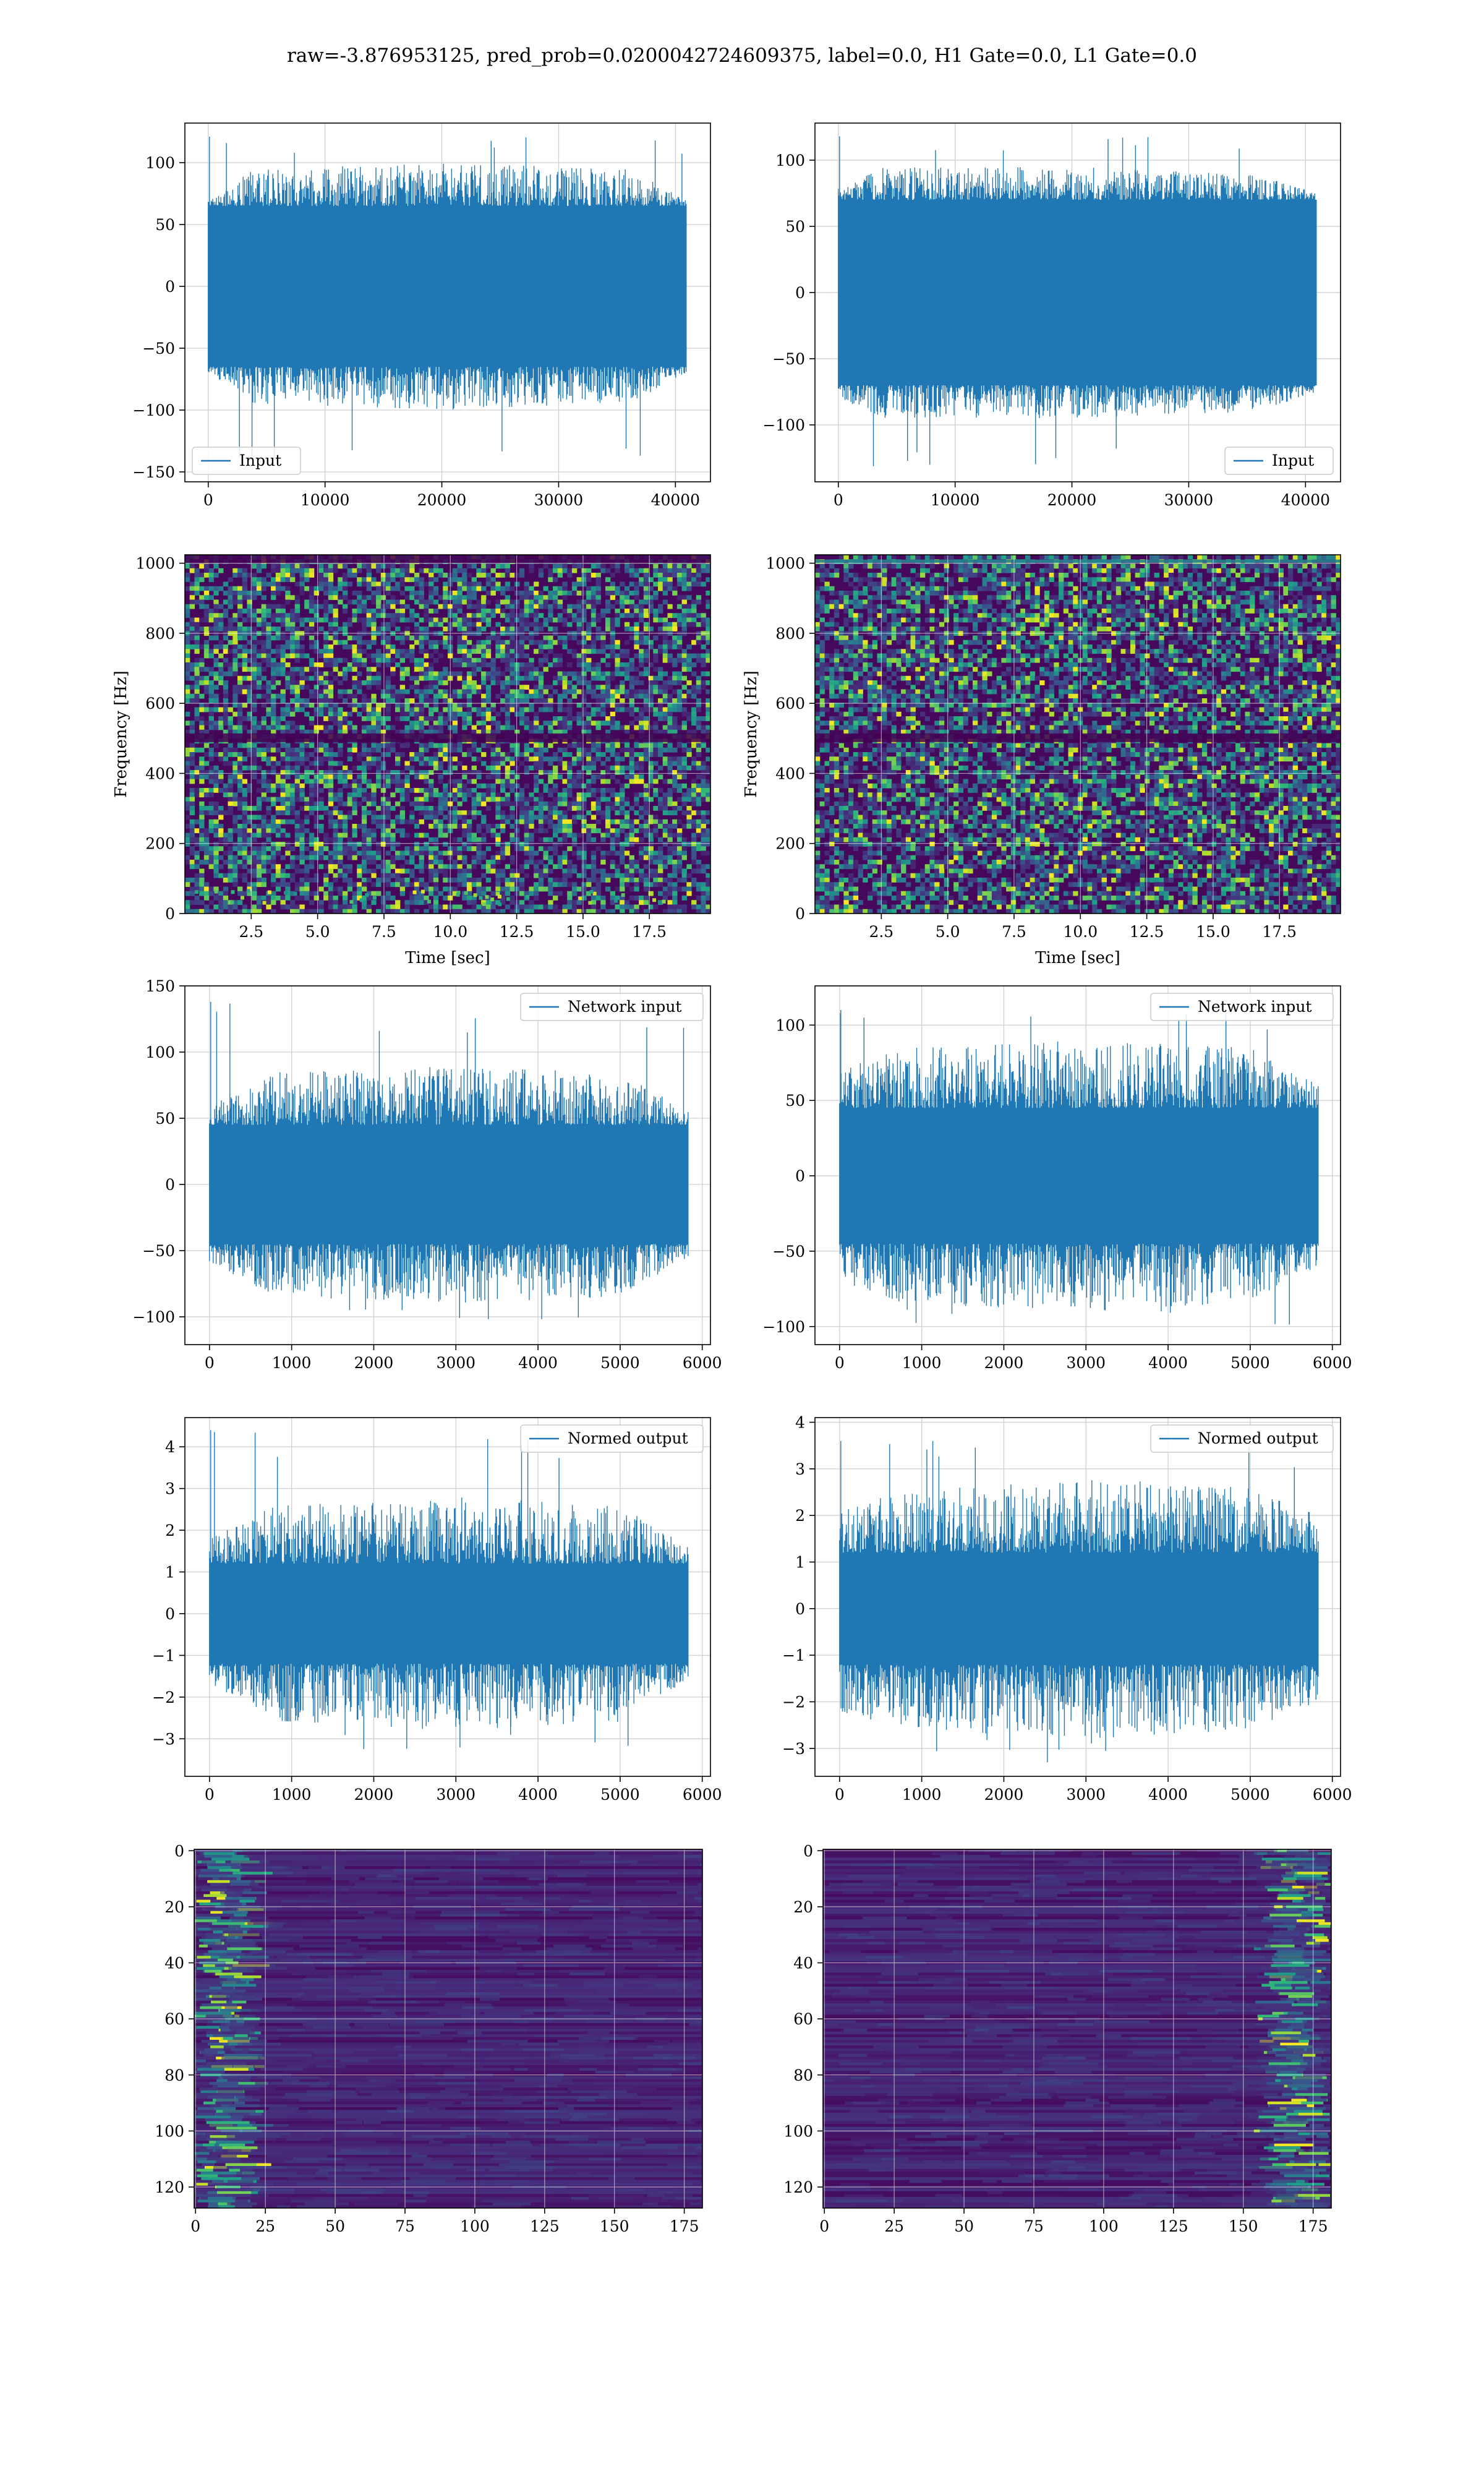 The height and width of the screenshot is (2474, 1484). What do you see at coordinates (1293, 460) in the screenshot?
I see `legend-label: Input` at bounding box center [1293, 460].